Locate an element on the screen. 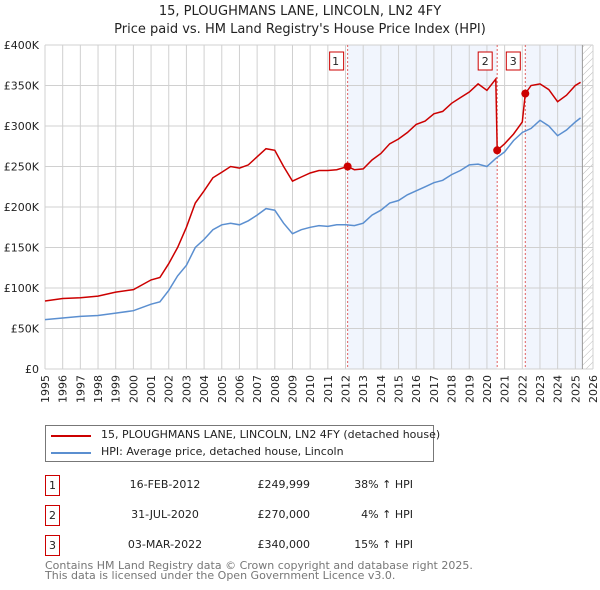 The image size is (600, 590). sale-date: 16-FEB-2012 is located at coordinates (165, 484).